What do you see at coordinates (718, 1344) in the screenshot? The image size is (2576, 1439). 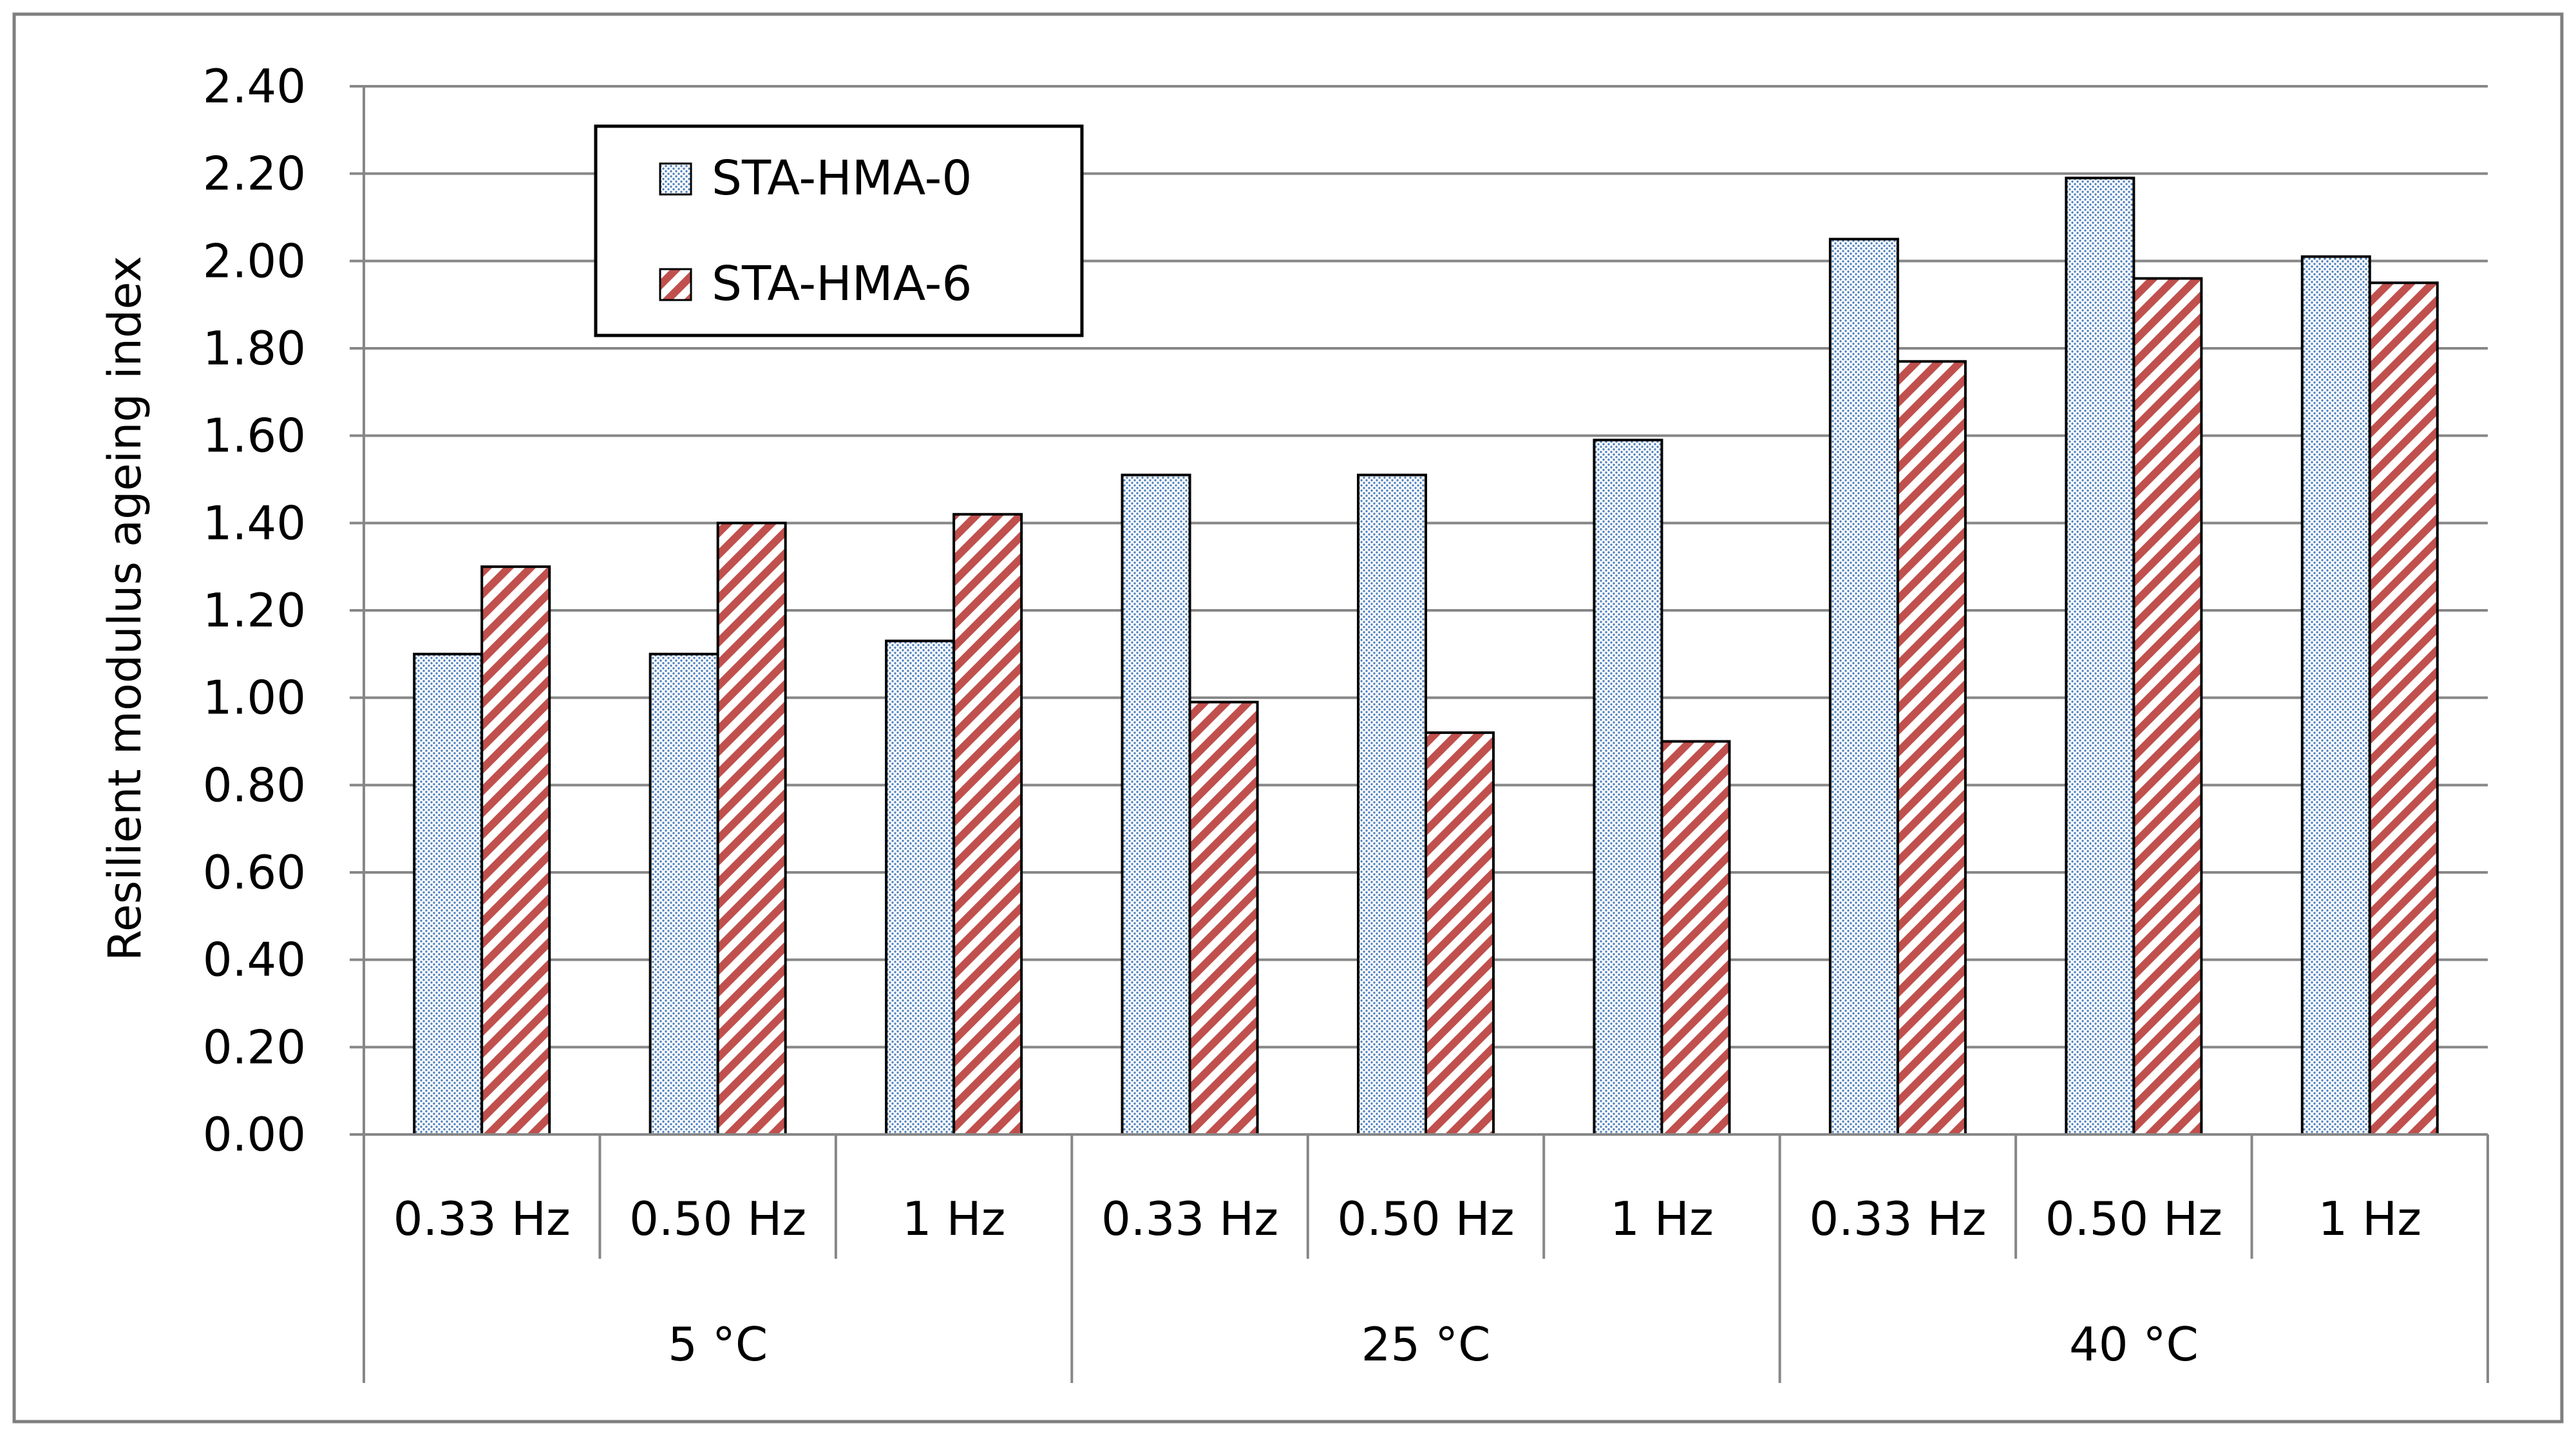 I see `x-group-label: 5 °C` at bounding box center [718, 1344].